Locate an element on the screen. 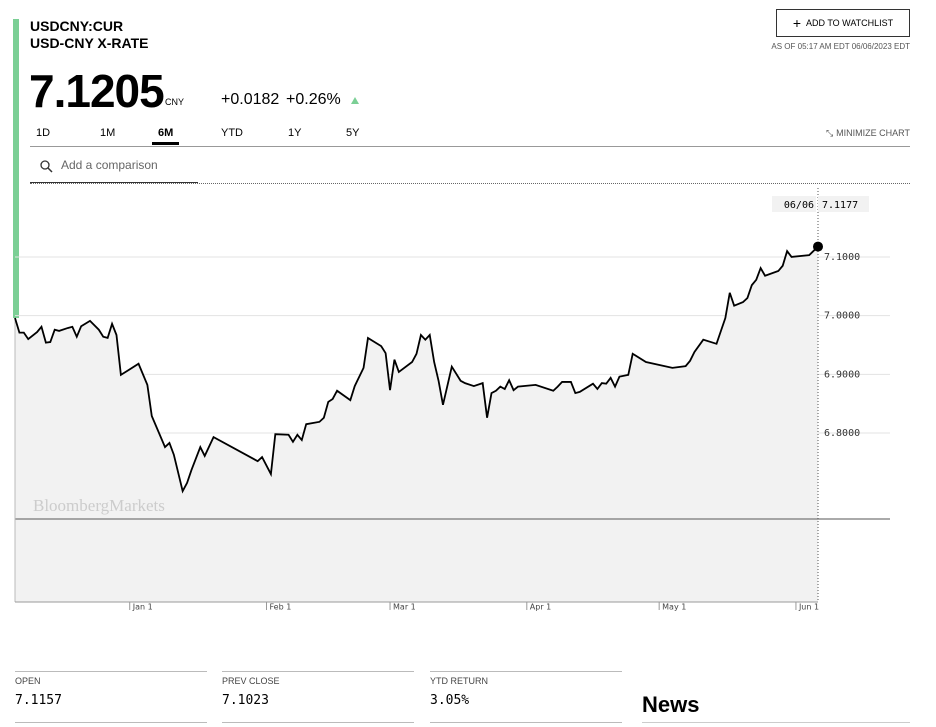  change: +0.0182 is located at coordinates (250, 99).